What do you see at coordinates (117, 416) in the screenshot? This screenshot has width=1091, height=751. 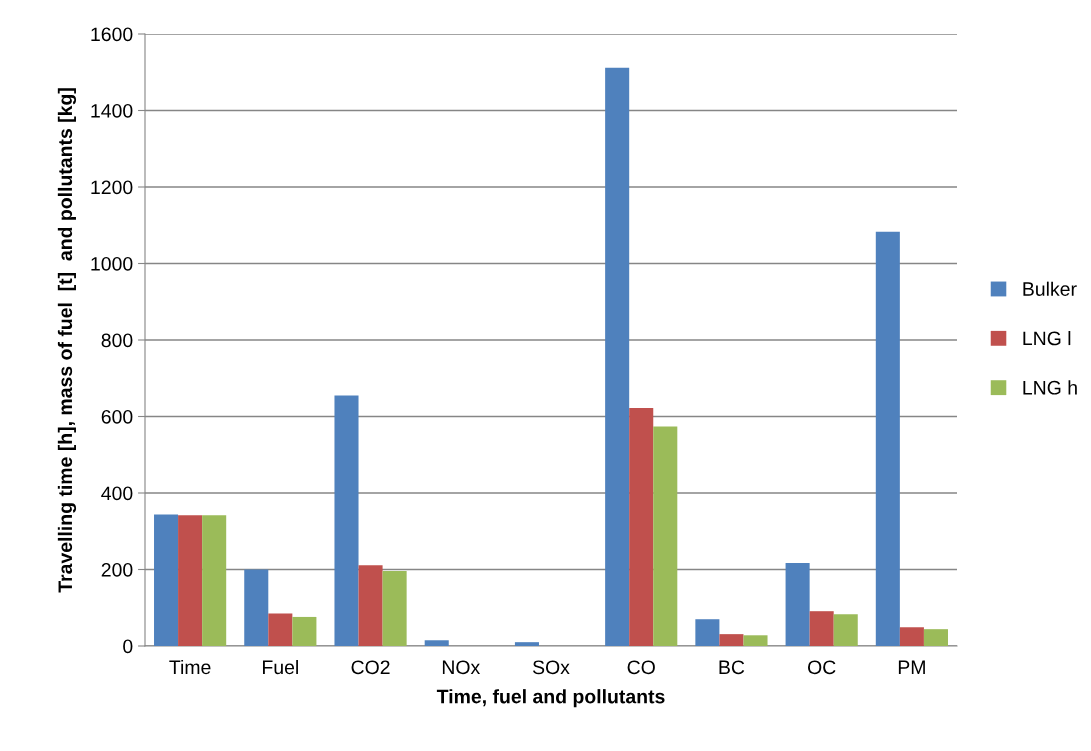 I see `y-tick-label: 600` at bounding box center [117, 416].